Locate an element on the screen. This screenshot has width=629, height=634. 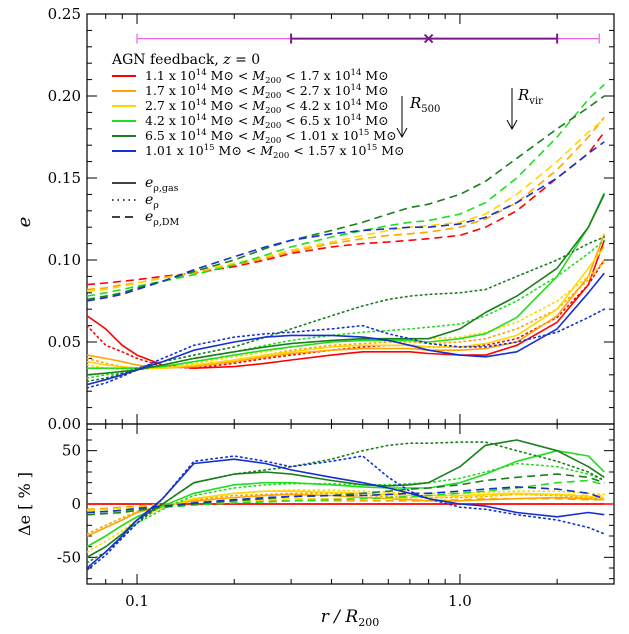
top-y-tick-label: 0.20 is located at coordinates (64, 96).